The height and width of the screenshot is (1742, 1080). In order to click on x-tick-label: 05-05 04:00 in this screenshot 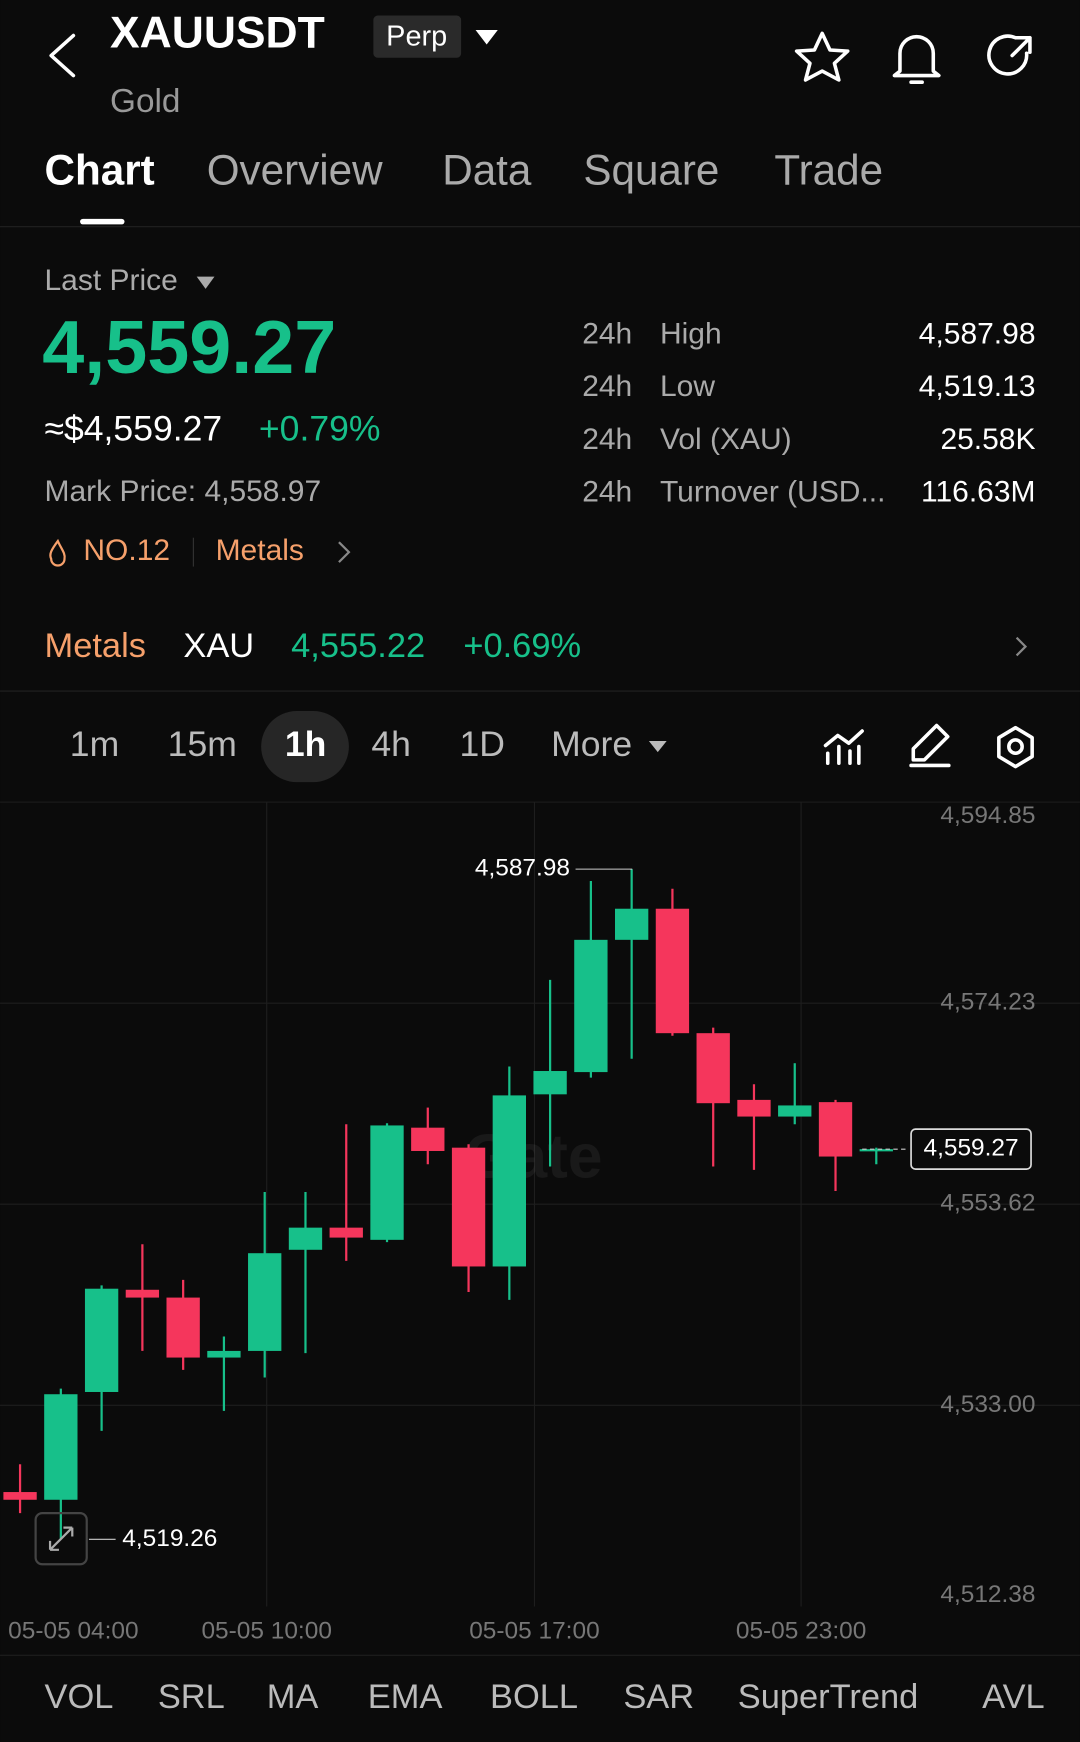, I will do `click(73, 1630)`.